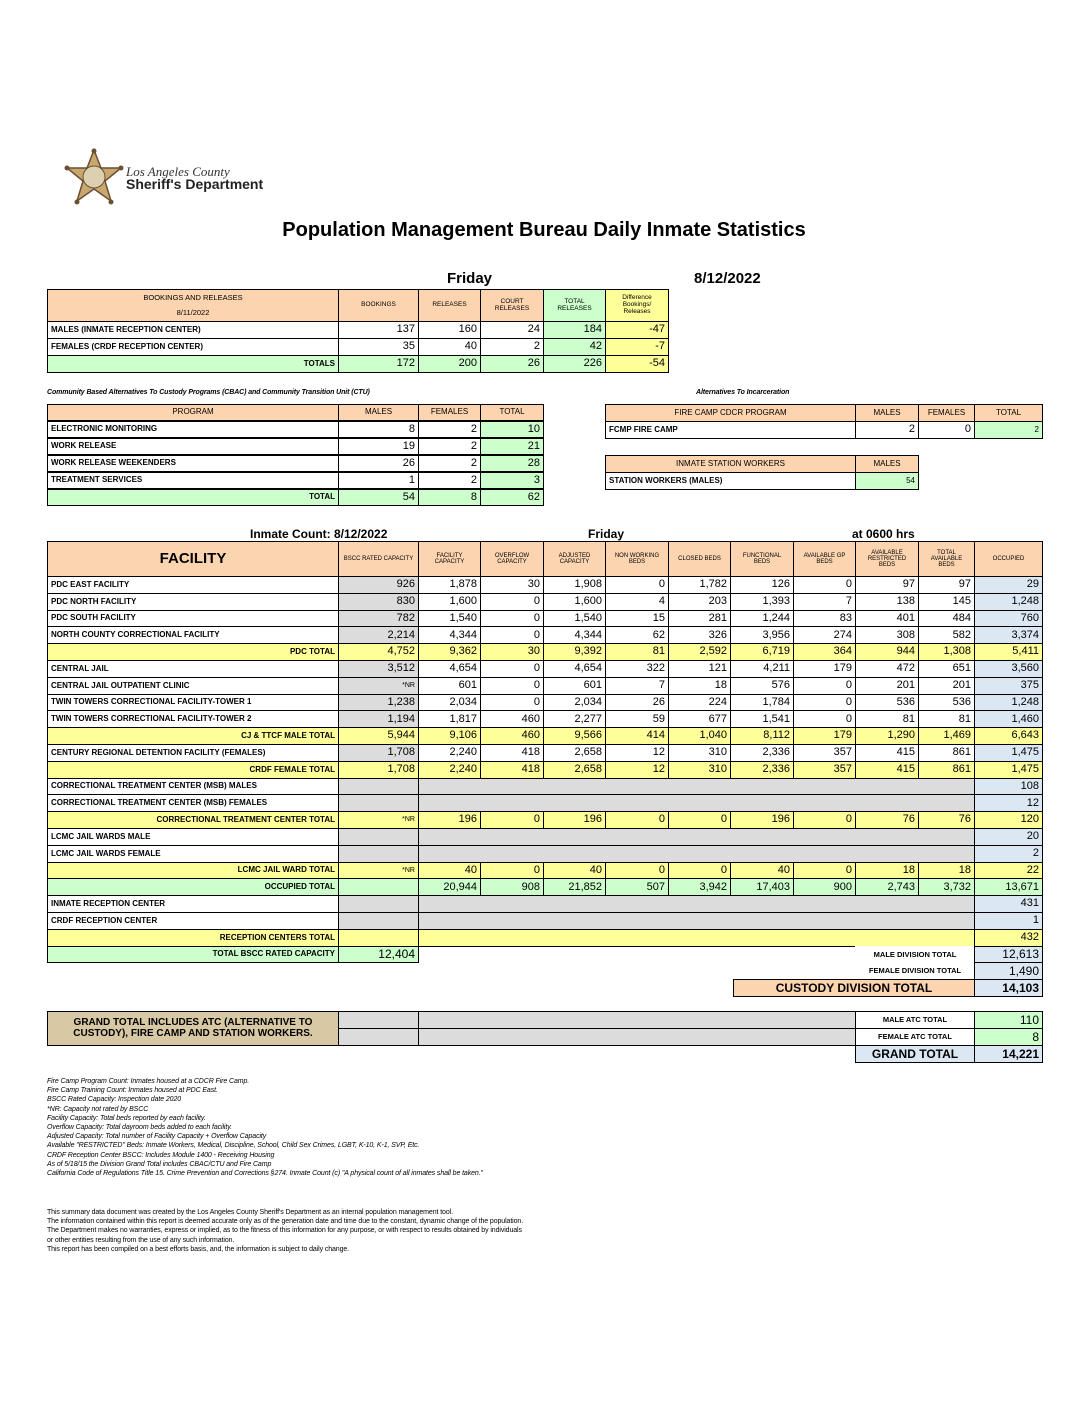 This screenshot has height=1408, width=1088. I want to click on row-label: PDC TOTAL, so click(193, 652).